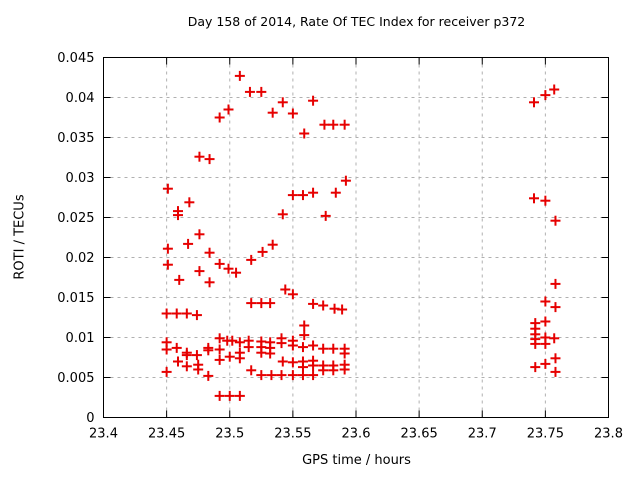  What do you see at coordinates (80, 98) in the screenshot?
I see `y-tick-label: 0.04` at bounding box center [80, 98].